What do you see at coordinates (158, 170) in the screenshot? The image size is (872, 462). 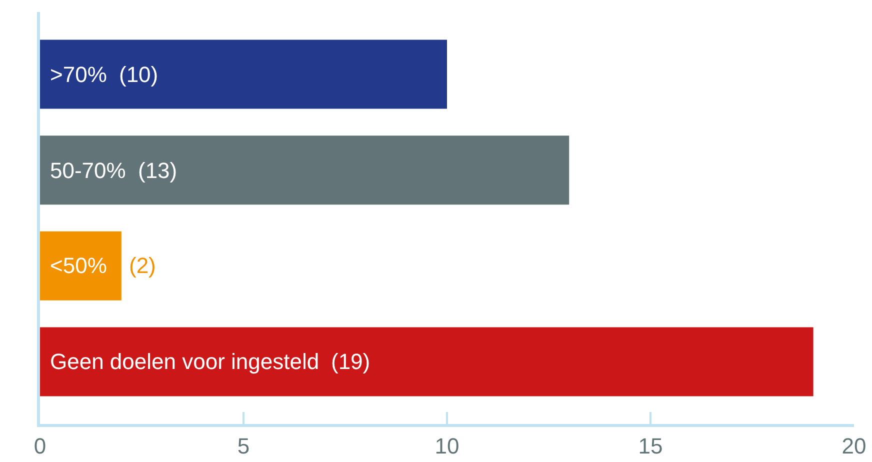 I see `data-label: (13)` at bounding box center [158, 170].